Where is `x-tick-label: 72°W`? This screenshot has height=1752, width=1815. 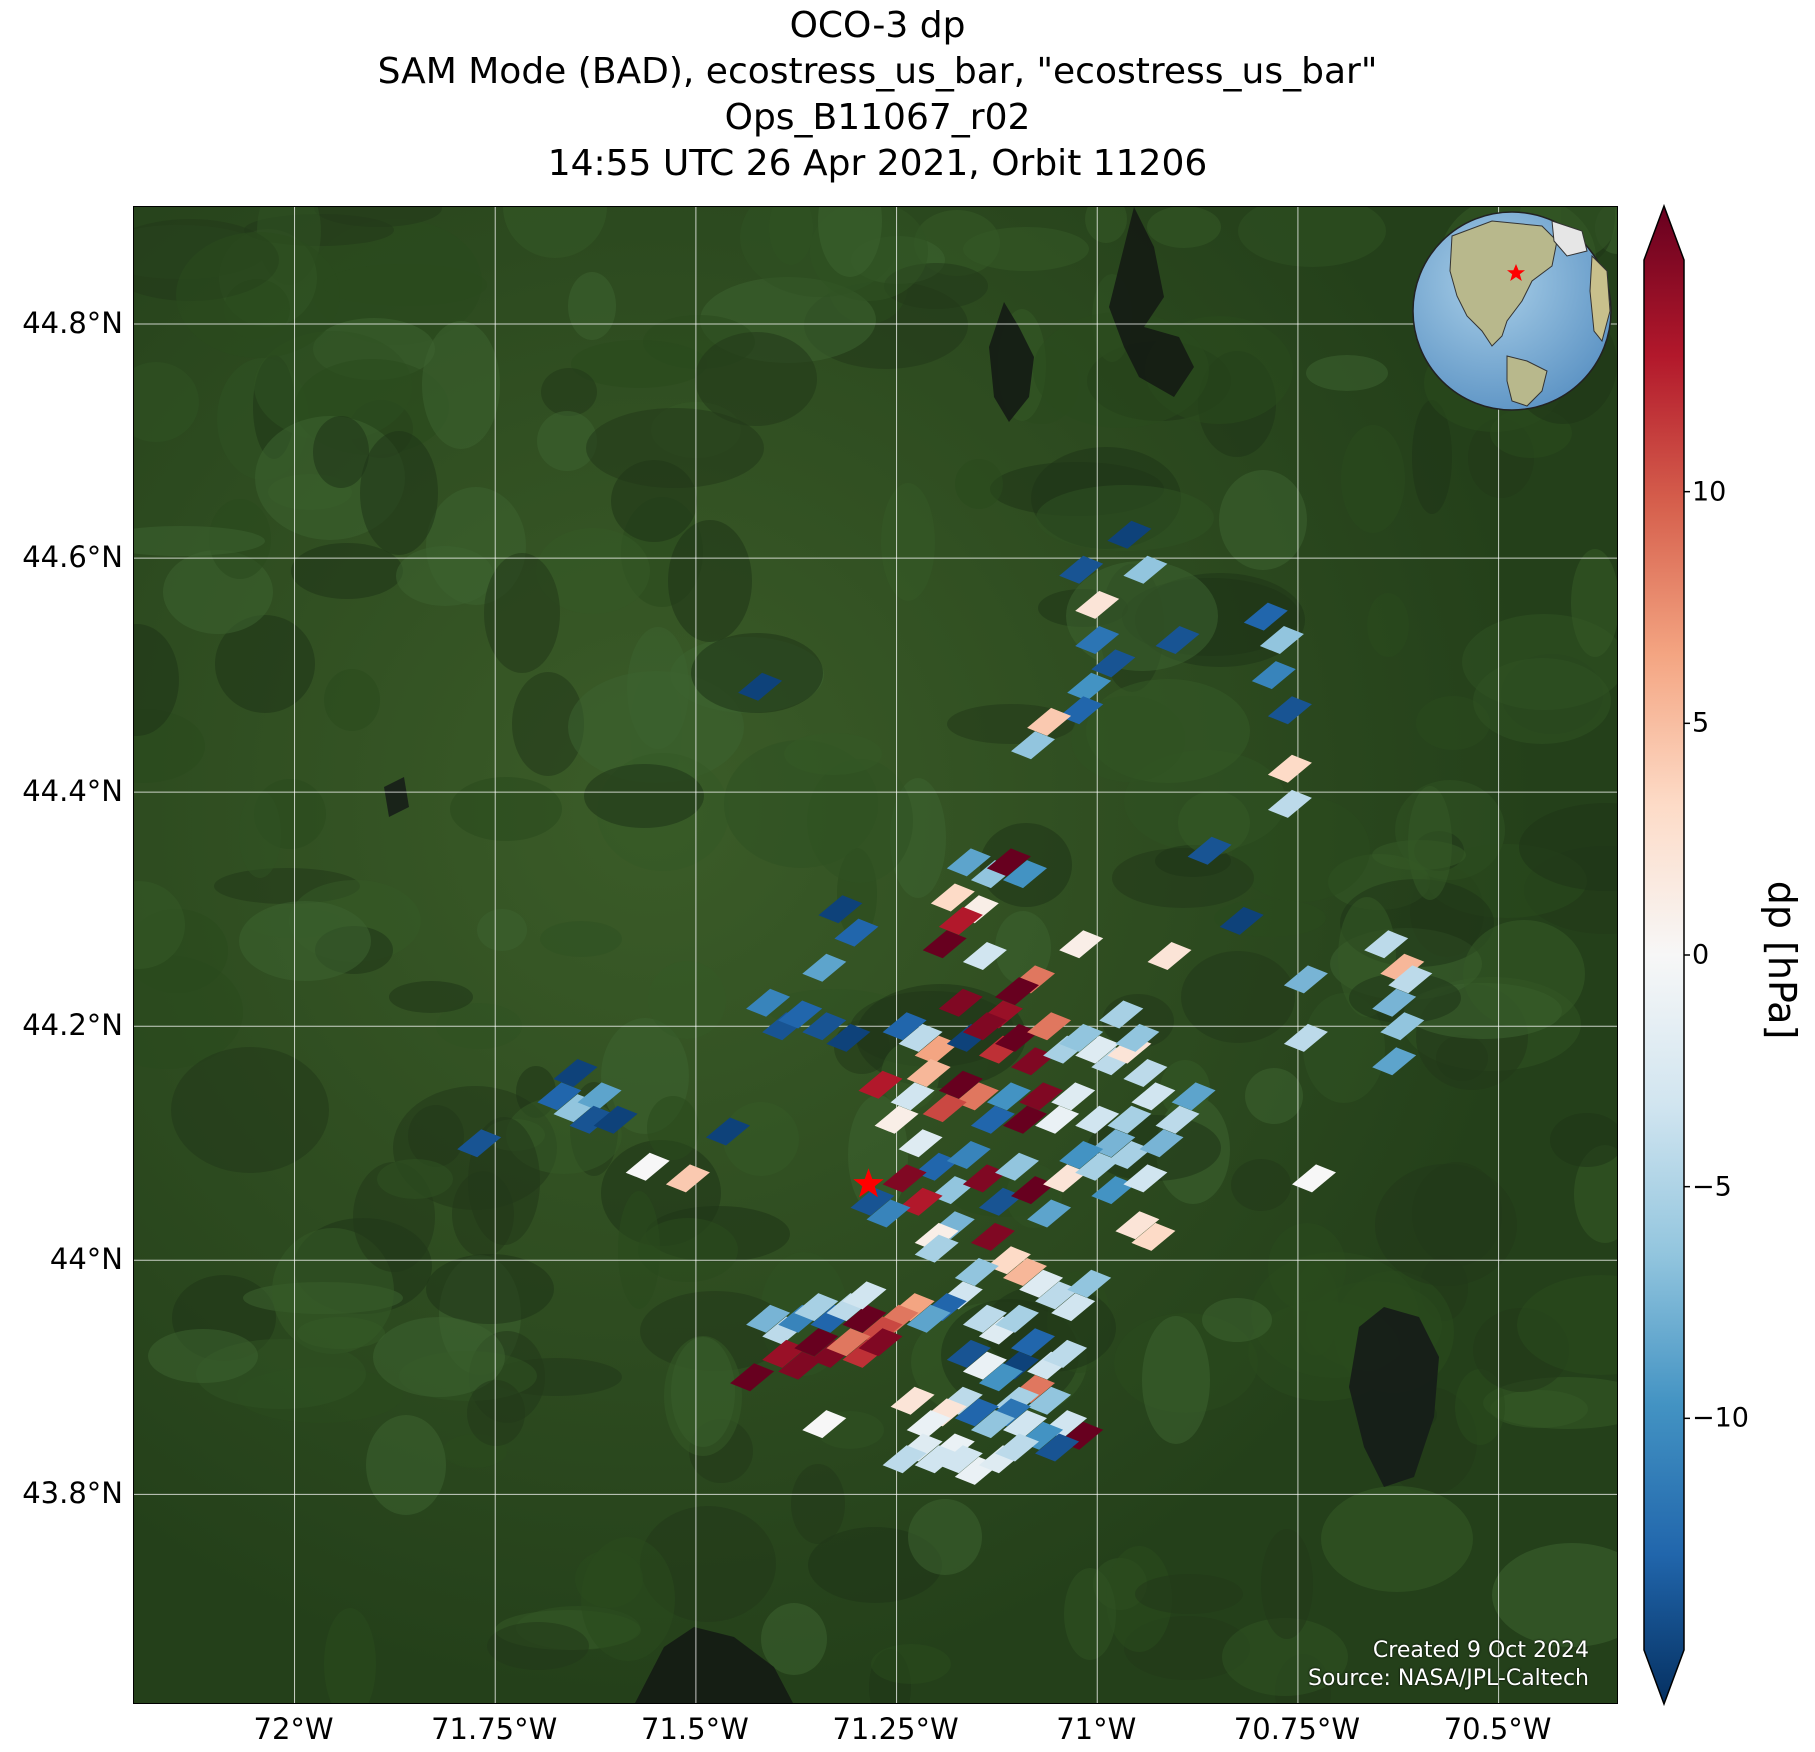
x-tick-label: 72°W is located at coordinates (293, 1729).